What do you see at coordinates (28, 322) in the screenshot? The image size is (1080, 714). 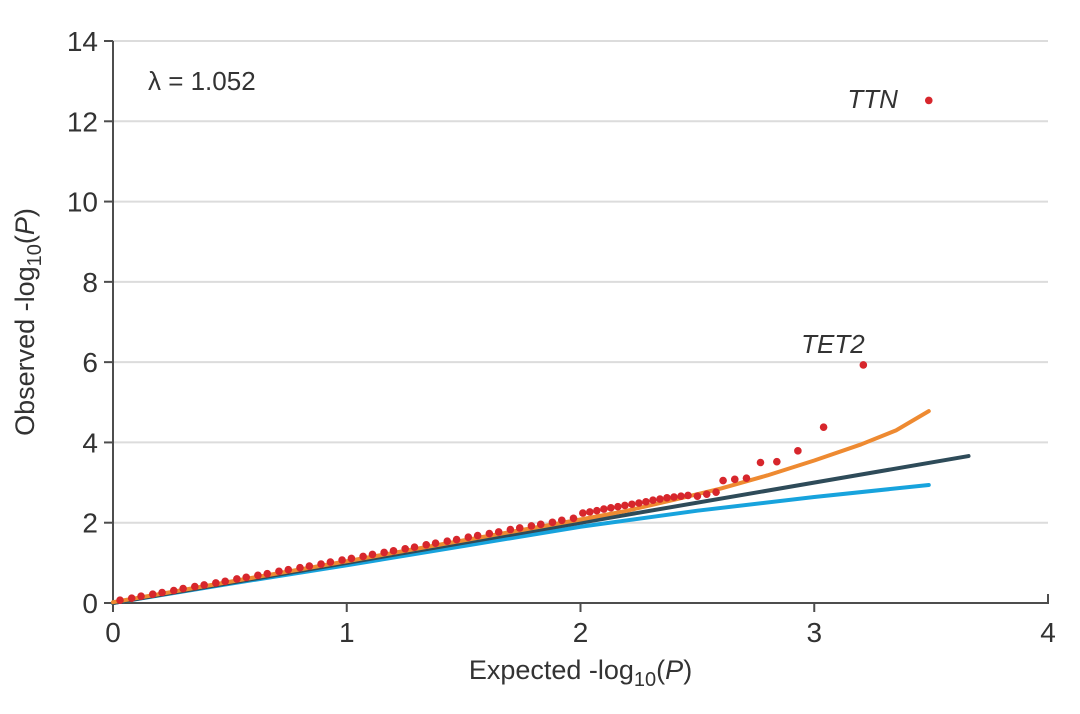 I see `y-axis-label: Observed -log10(P)` at bounding box center [28, 322].